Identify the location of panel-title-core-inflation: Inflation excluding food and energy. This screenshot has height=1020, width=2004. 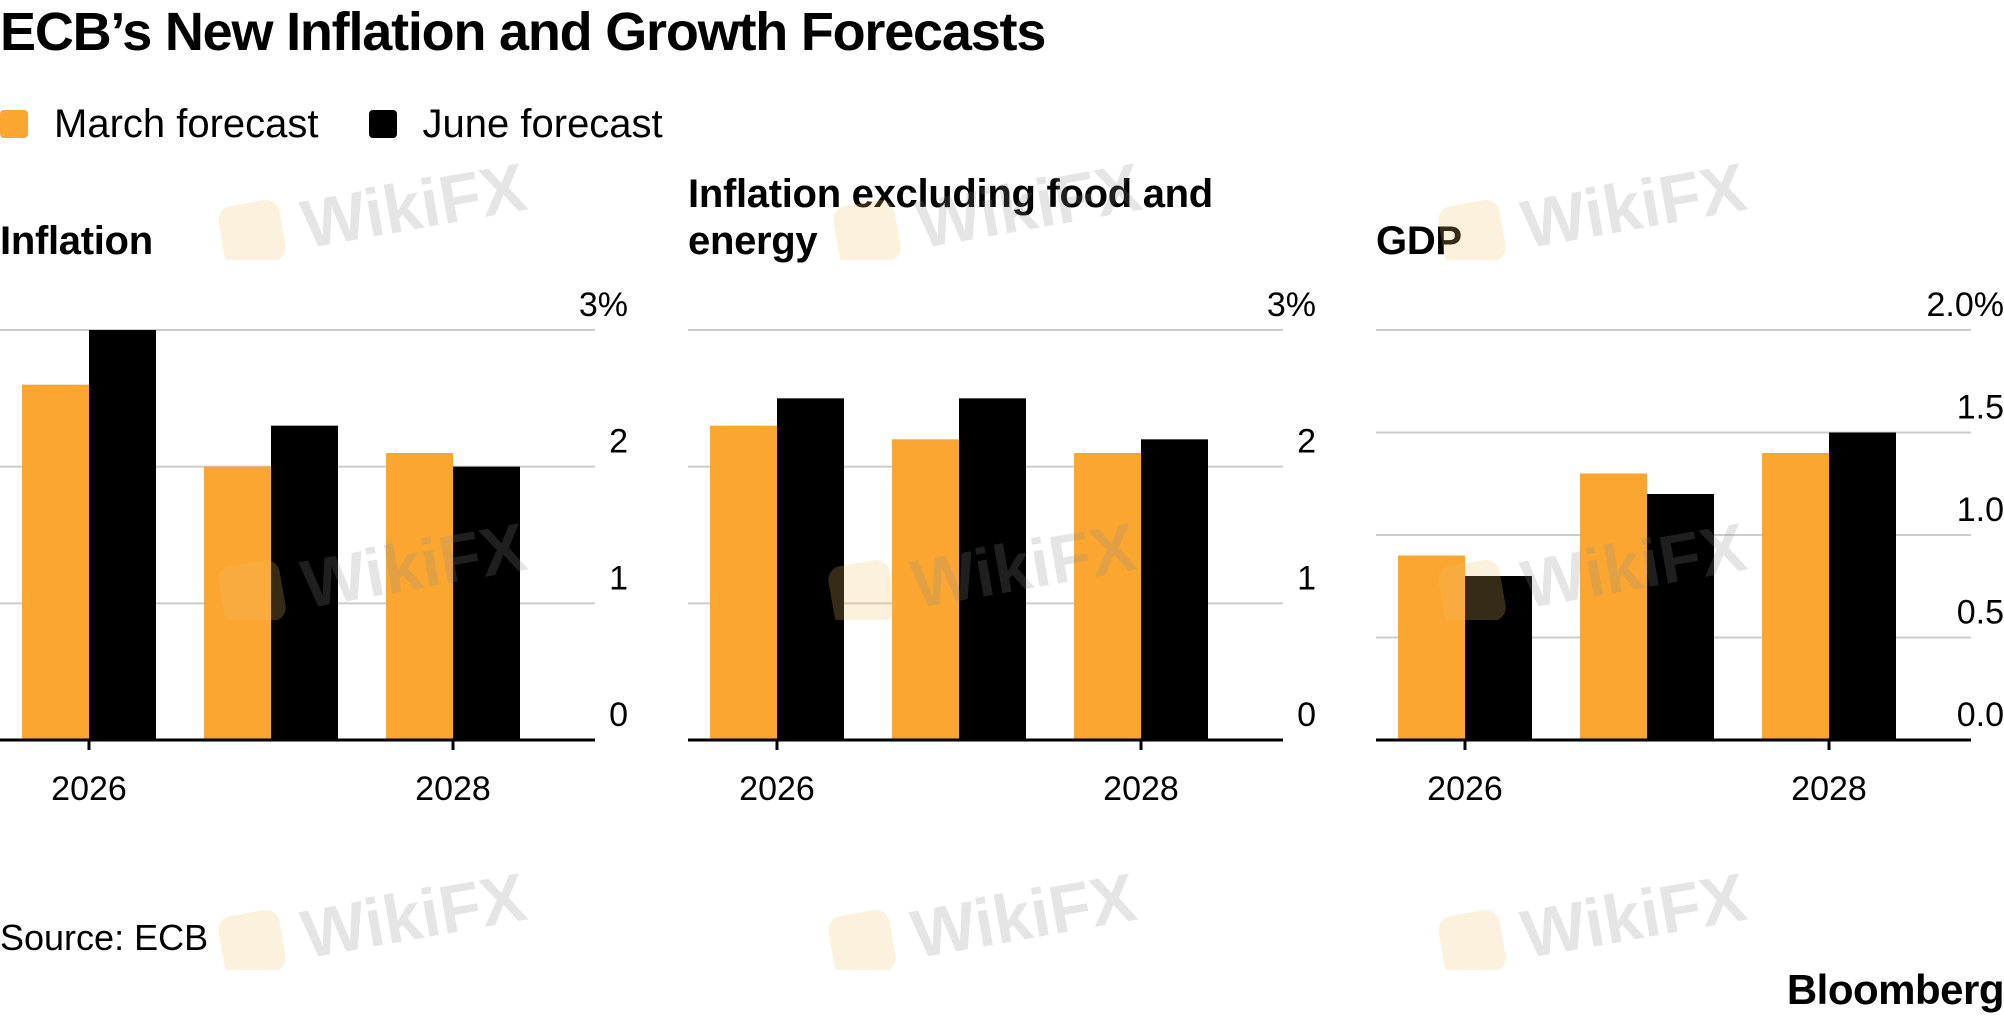
(950, 217).